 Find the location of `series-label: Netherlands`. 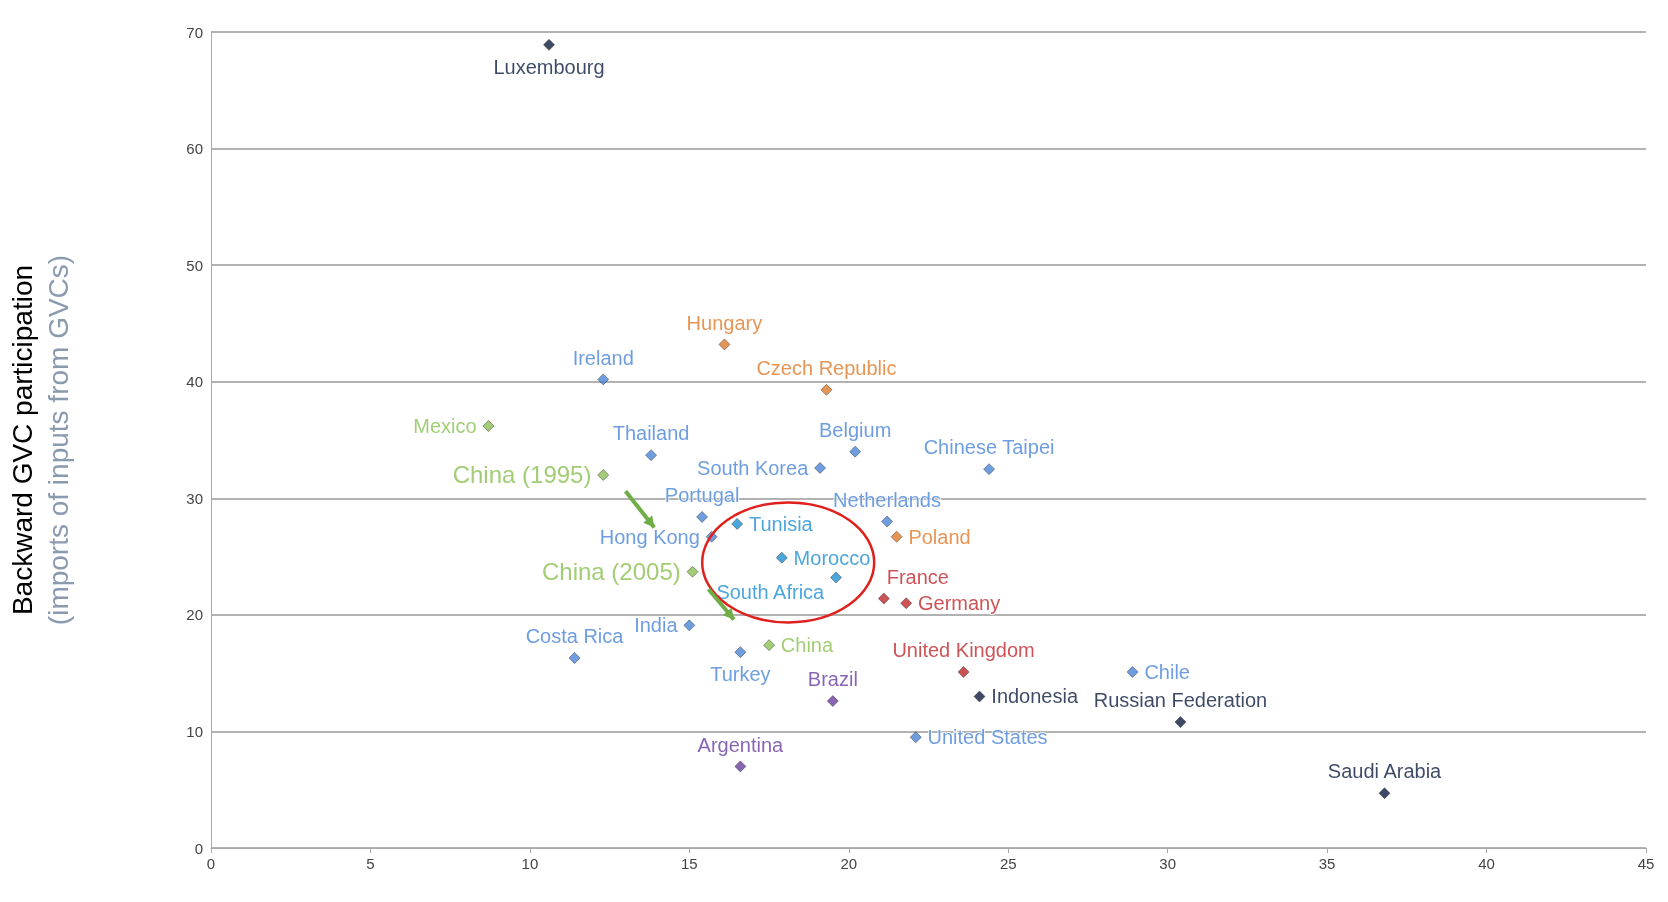

series-label: Netherlands is located at coordinates (887, 499).